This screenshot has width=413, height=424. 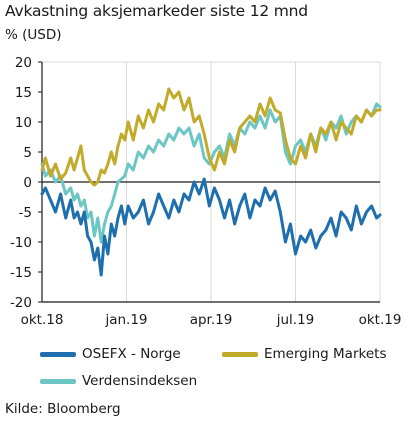 I want to click on legend-swatch-emerging-markets, so click(x=240, y=354).